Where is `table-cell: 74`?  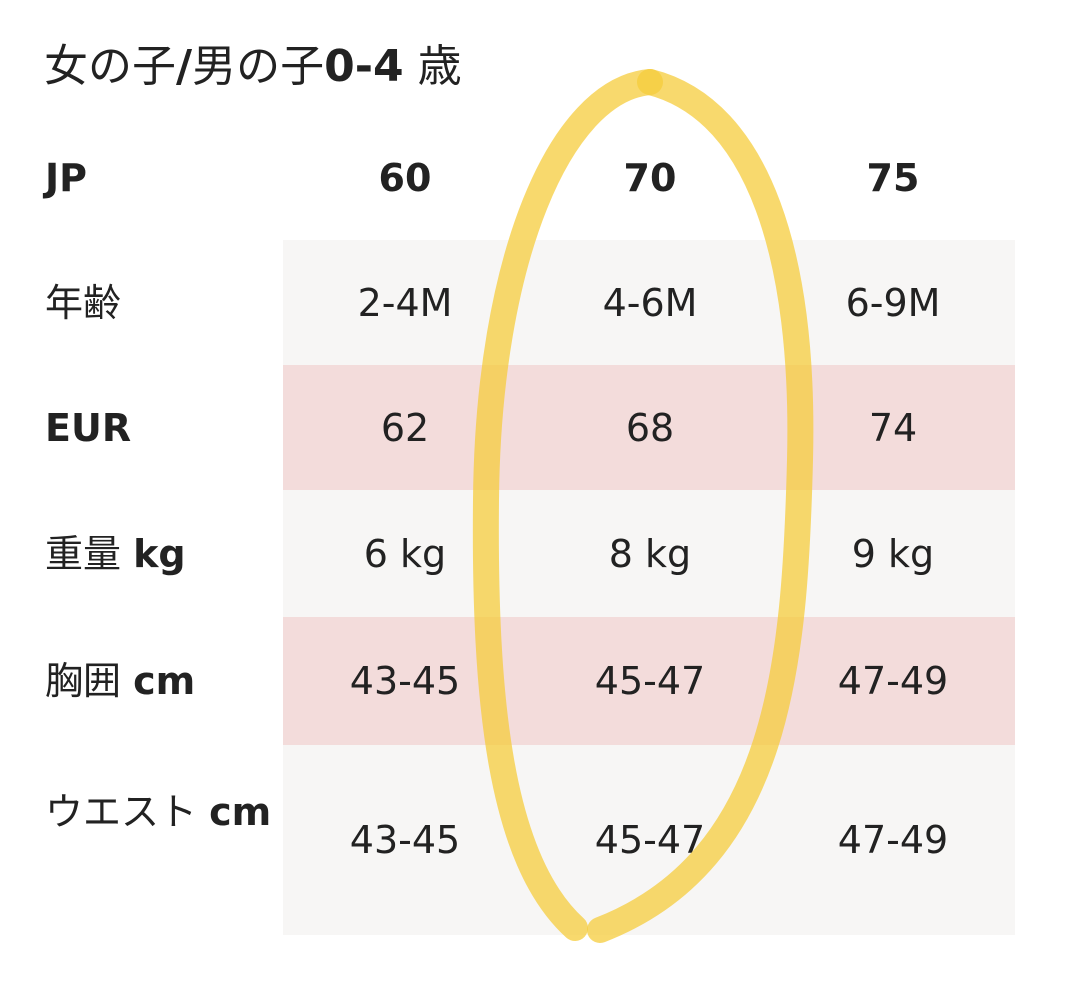
table-cell: 74 is located at coordinates (893, 427).